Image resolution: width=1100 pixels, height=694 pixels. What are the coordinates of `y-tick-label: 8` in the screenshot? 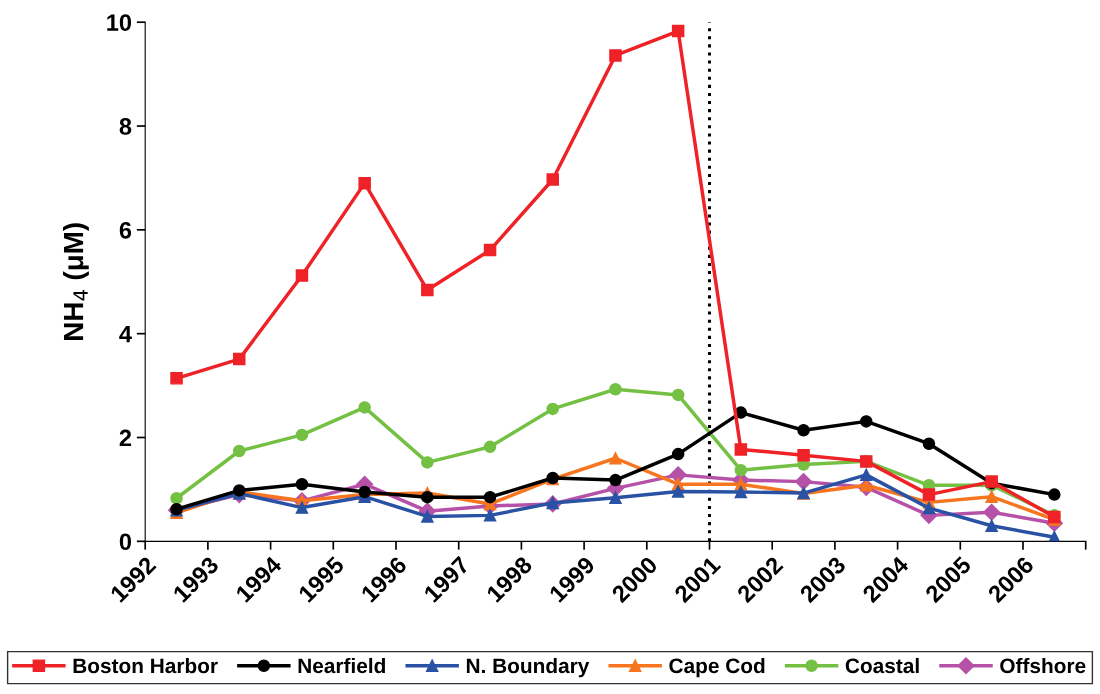 It's located at (125, 126).